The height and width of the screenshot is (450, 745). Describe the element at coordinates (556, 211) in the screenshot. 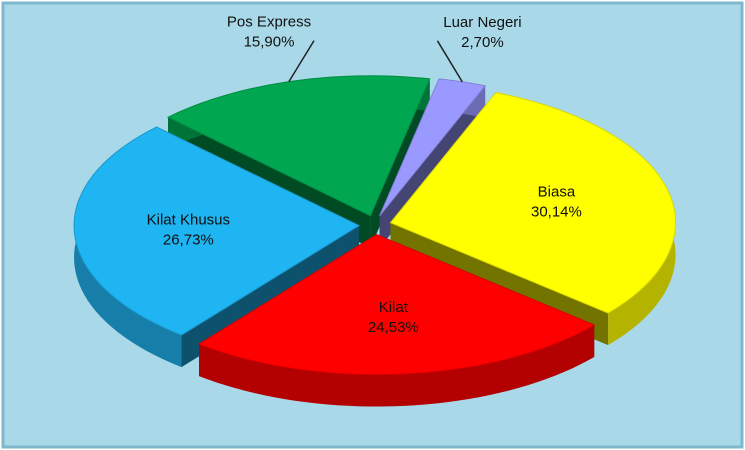

I see `slice-value-label: 30,14%` at that location.